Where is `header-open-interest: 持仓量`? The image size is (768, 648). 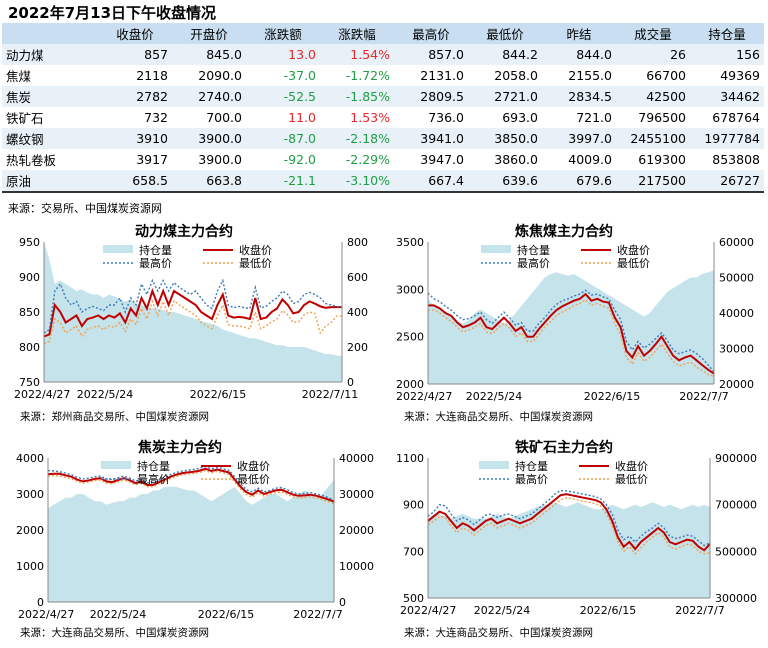
header-open-interest: 持仓量 is located at coordinates (727, 34).